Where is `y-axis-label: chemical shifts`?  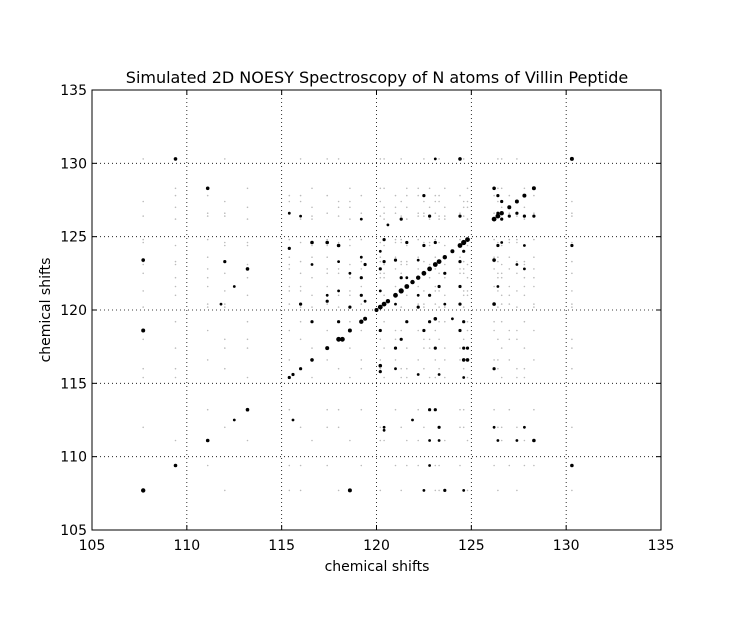
y-axis-label: chemical shifts is located at coordinates (46, 310).